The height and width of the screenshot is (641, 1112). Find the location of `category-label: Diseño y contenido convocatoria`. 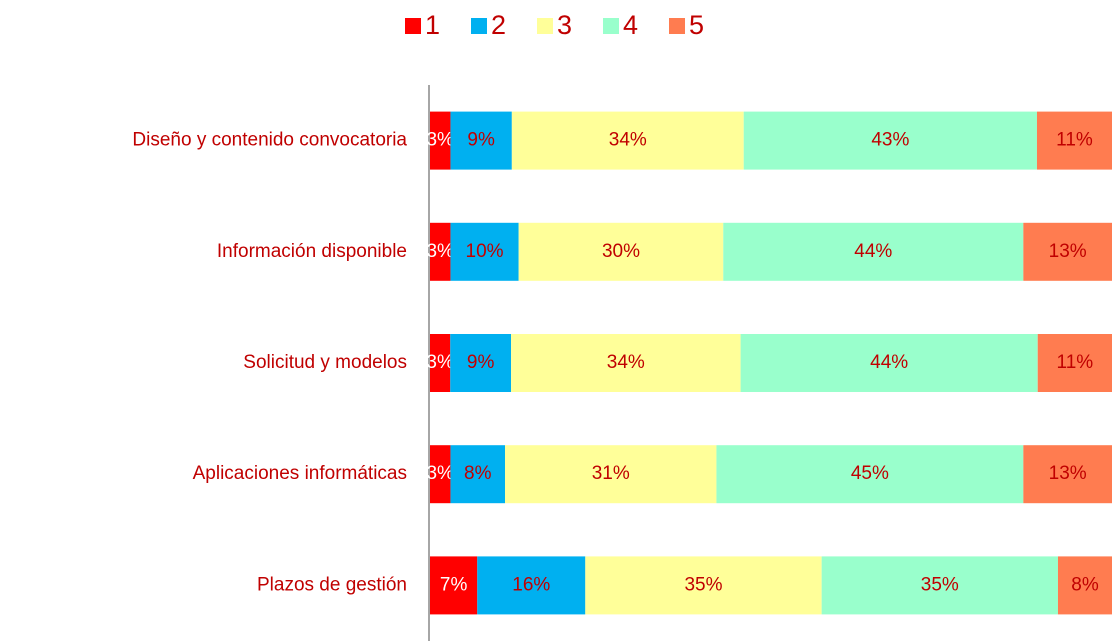

category-label: Diseño y contenido convocatoria is located at coordinates (269, 140).